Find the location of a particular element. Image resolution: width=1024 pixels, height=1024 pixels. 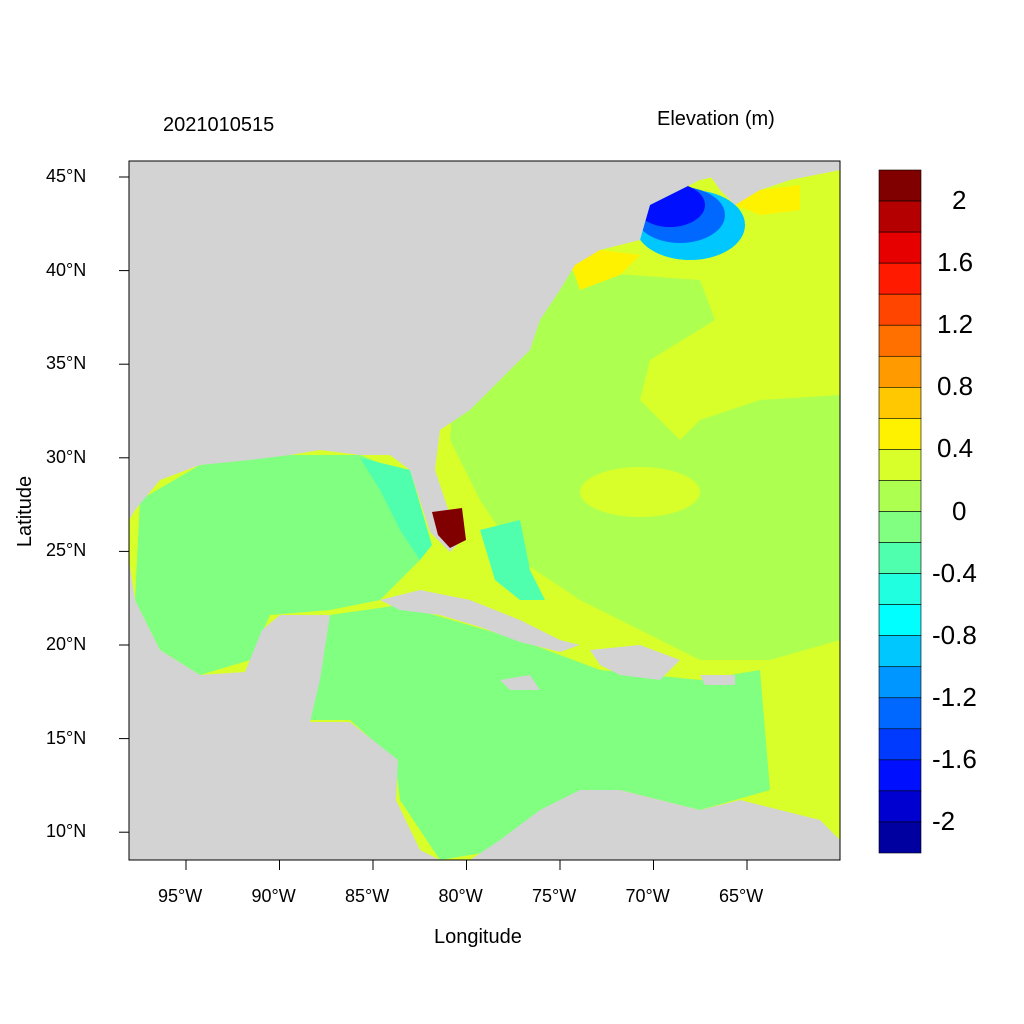

florida-surge is located at coordinates (449, 528).